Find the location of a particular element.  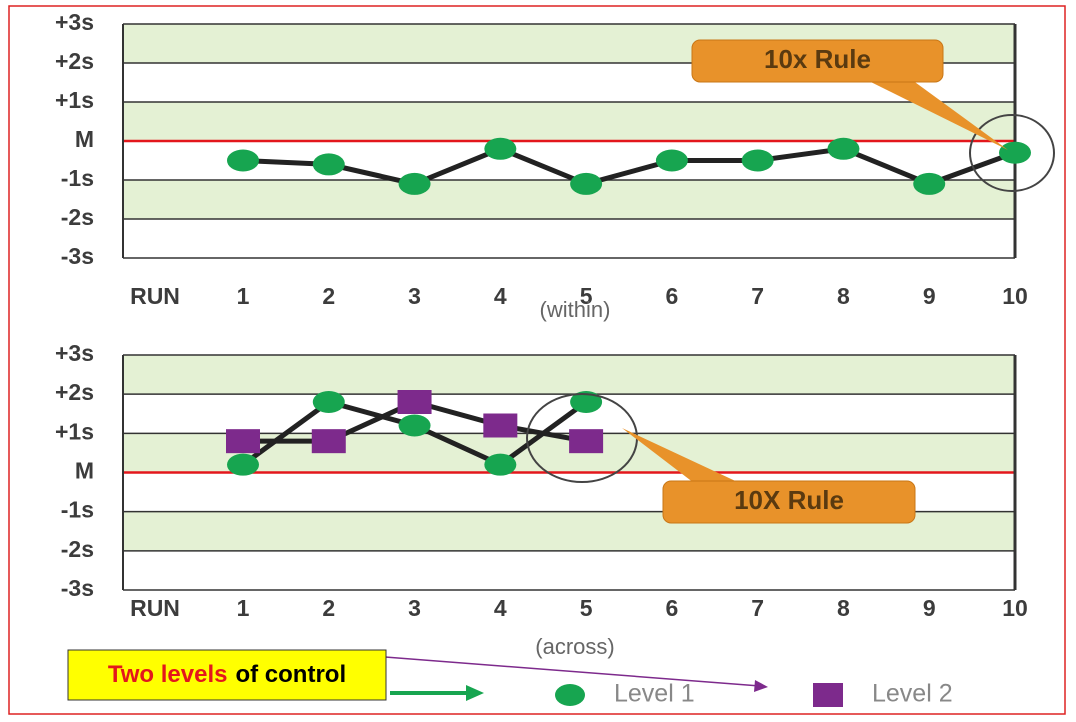

note-box is located at coordinates (227, 675).